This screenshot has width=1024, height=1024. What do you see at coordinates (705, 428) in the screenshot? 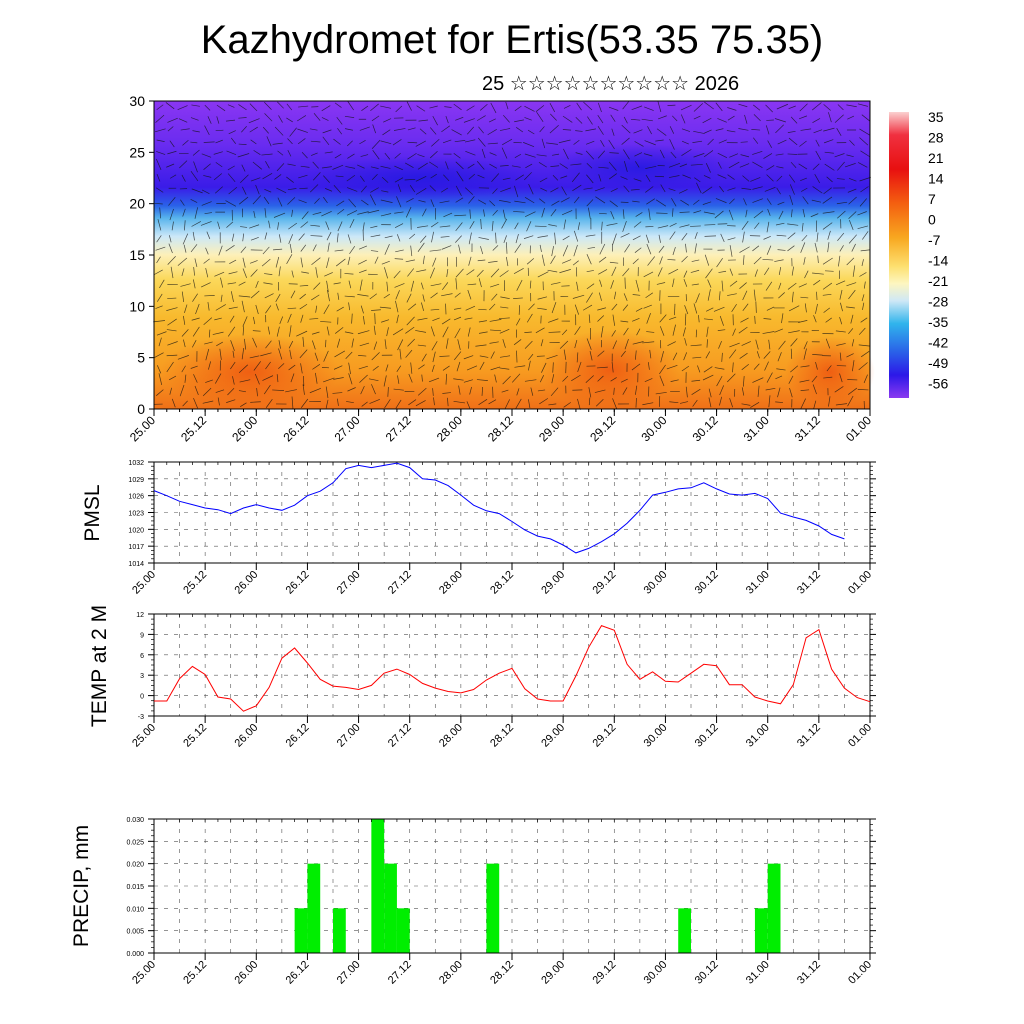
I see `x-tick-label: 30.12` at bounding box center [705, 428].